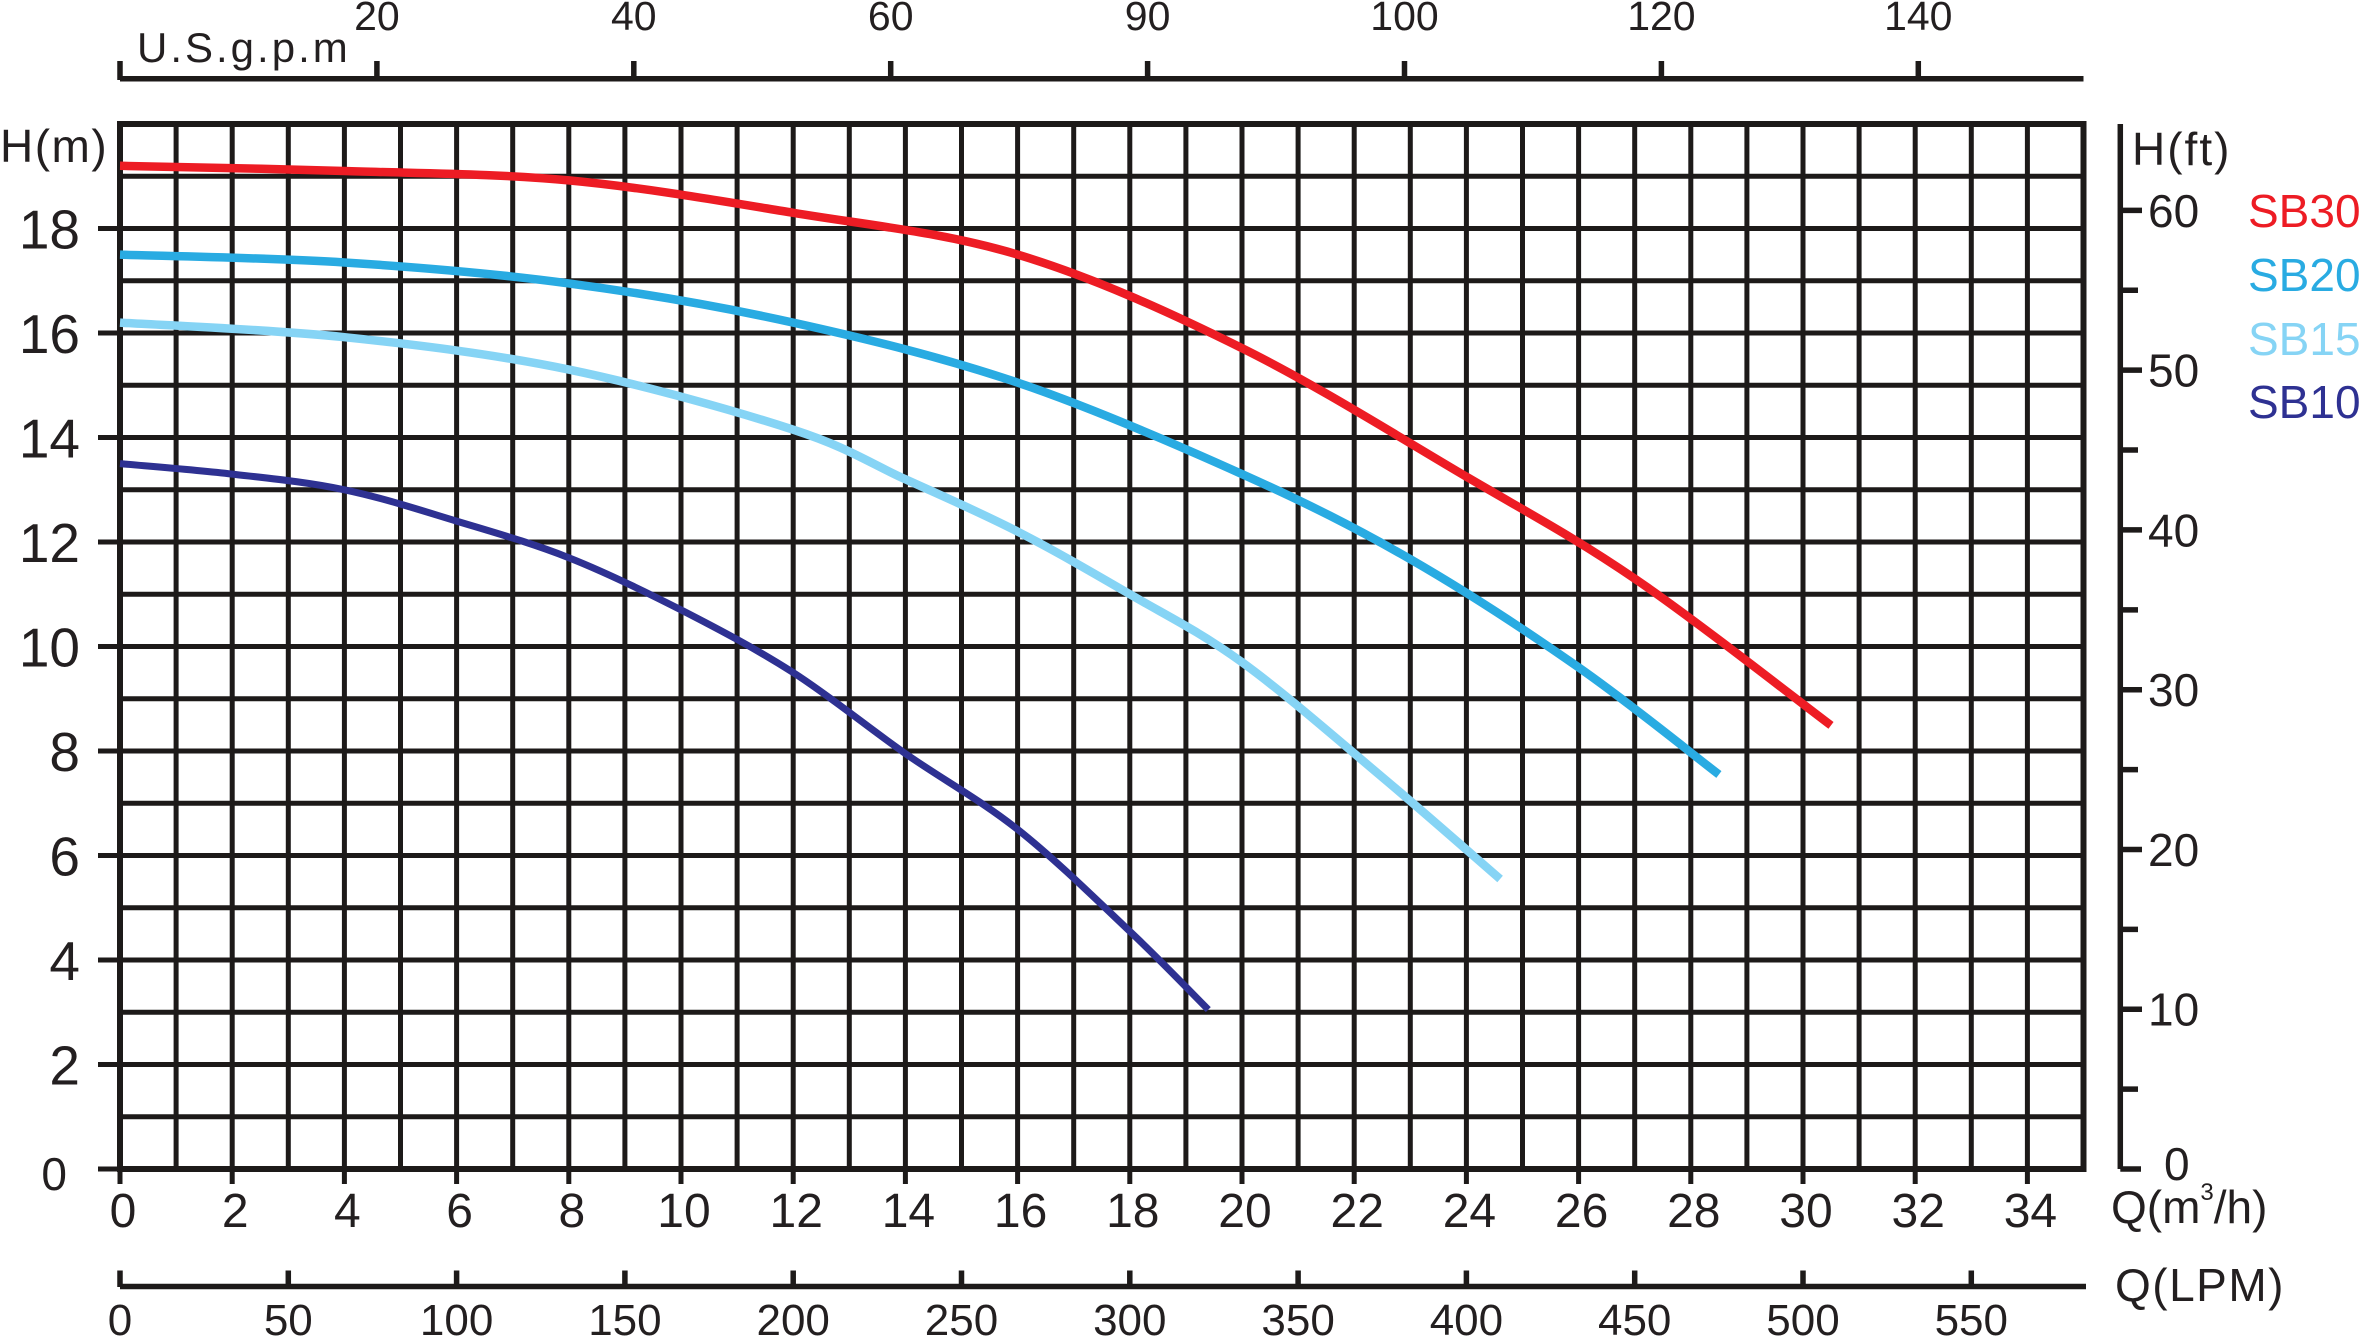 The image size is (2362, 1336). I want to click on svg-text: 140, so click(1918, 19).